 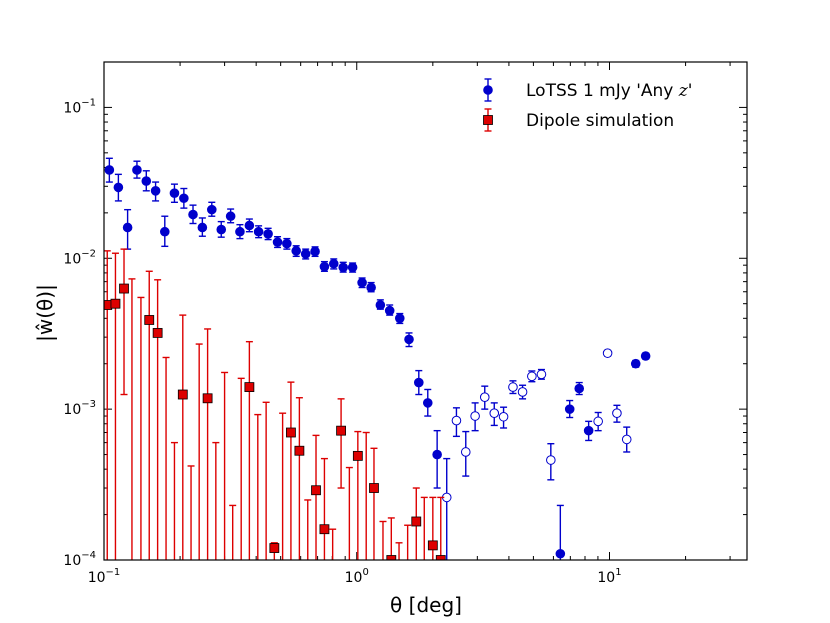 What do you see at coordinates (488, 90) in the screenshot?
I see `legend-marker` at bounding box center [488, 90].